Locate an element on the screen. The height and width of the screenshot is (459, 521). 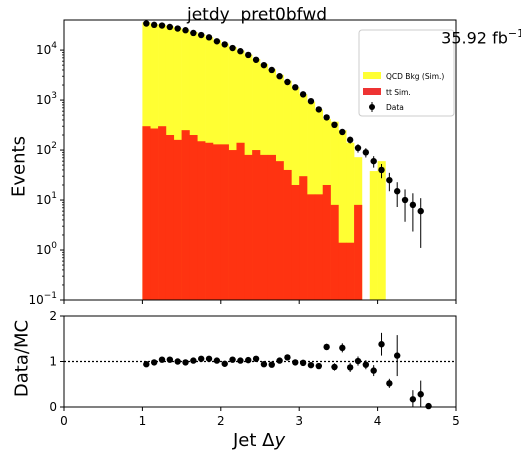
chart-title: jetdy pret0bfwd is located at coordinates (257, 15).